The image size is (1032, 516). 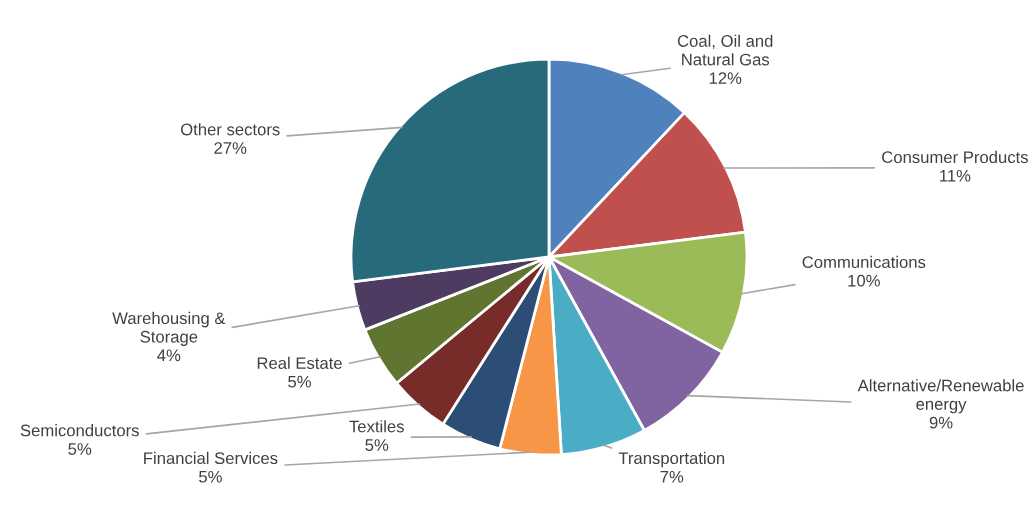 I want to click on data-label: 11%, so click(x=955, y=175).